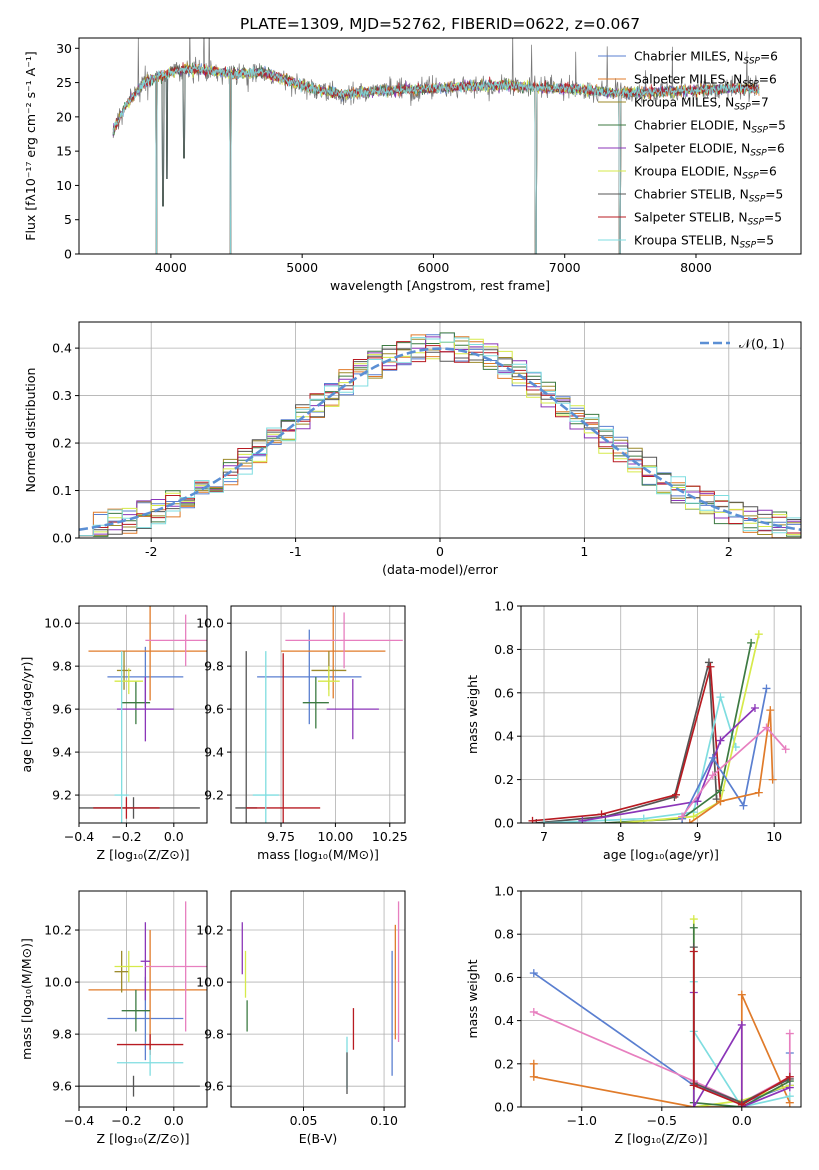 This screenshot has height=1170, width=819. Describe the element at coordinates (62, 795) in the screenshot. I see `y-tick-label: 9.2` at that location.